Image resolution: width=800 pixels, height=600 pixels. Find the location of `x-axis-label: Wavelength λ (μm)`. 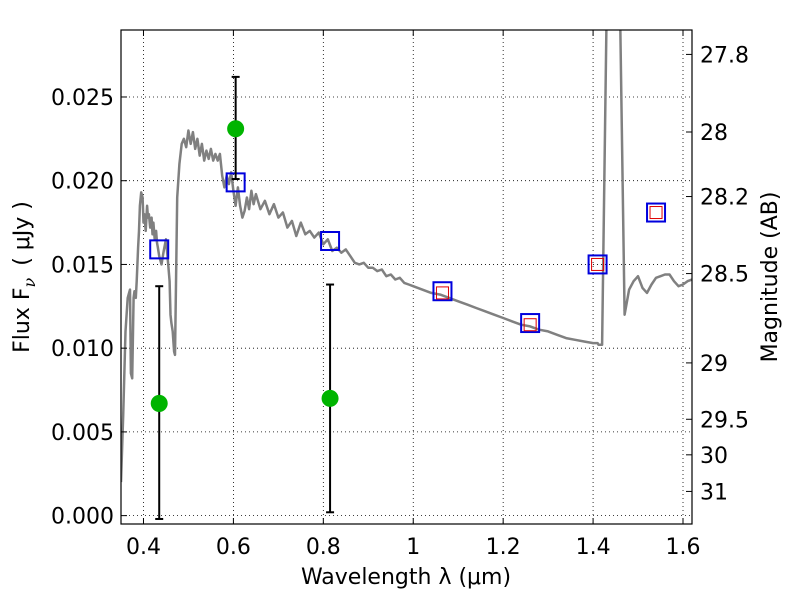

x-axis-label: Wavelength λ (μm) is located at coordinates (406, 577).